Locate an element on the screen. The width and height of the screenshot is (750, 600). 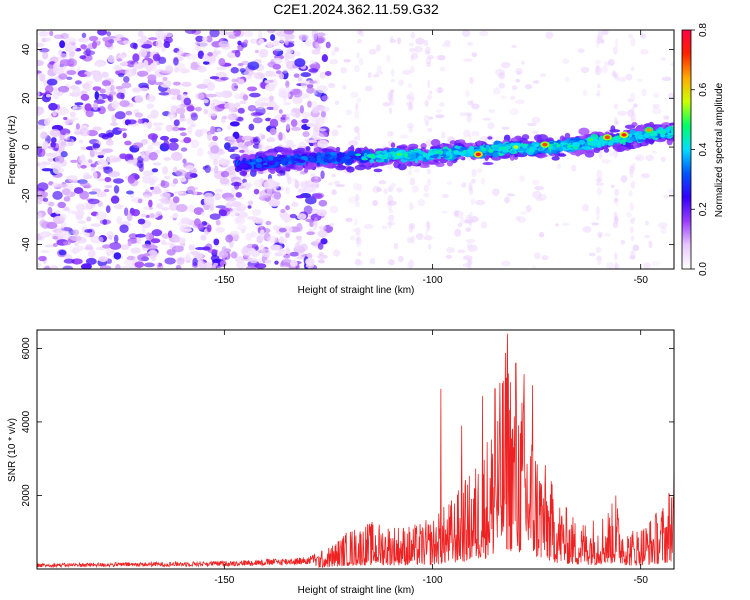
spectrogram-x-tick-label: -150 is located at coordinates (224, 280).